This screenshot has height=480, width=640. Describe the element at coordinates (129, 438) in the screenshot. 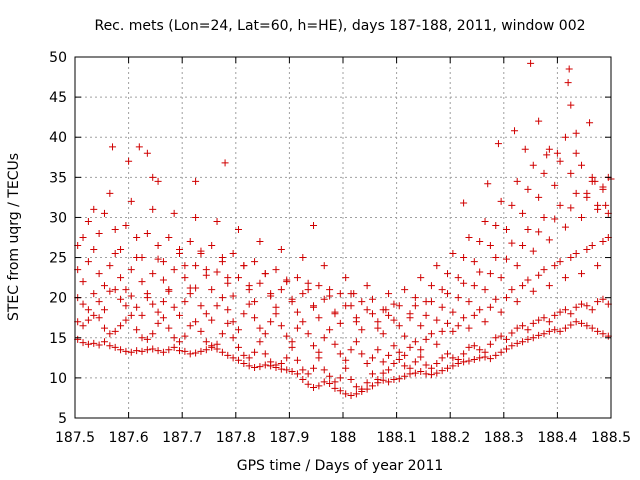

I see `x-tick-label: 187.6` at that location.